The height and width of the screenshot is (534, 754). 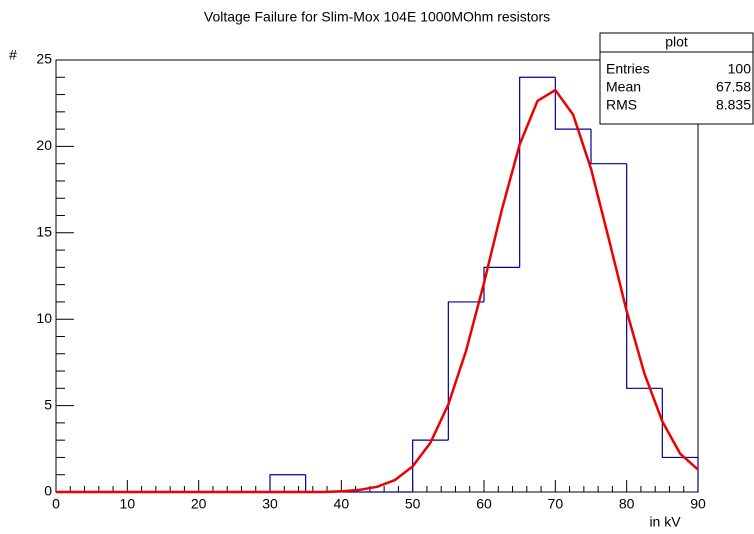 What do you see at coordinates (627, 504) in the screenshot?
I see `x-tick-label: 80` at bounding box center [627, 504].